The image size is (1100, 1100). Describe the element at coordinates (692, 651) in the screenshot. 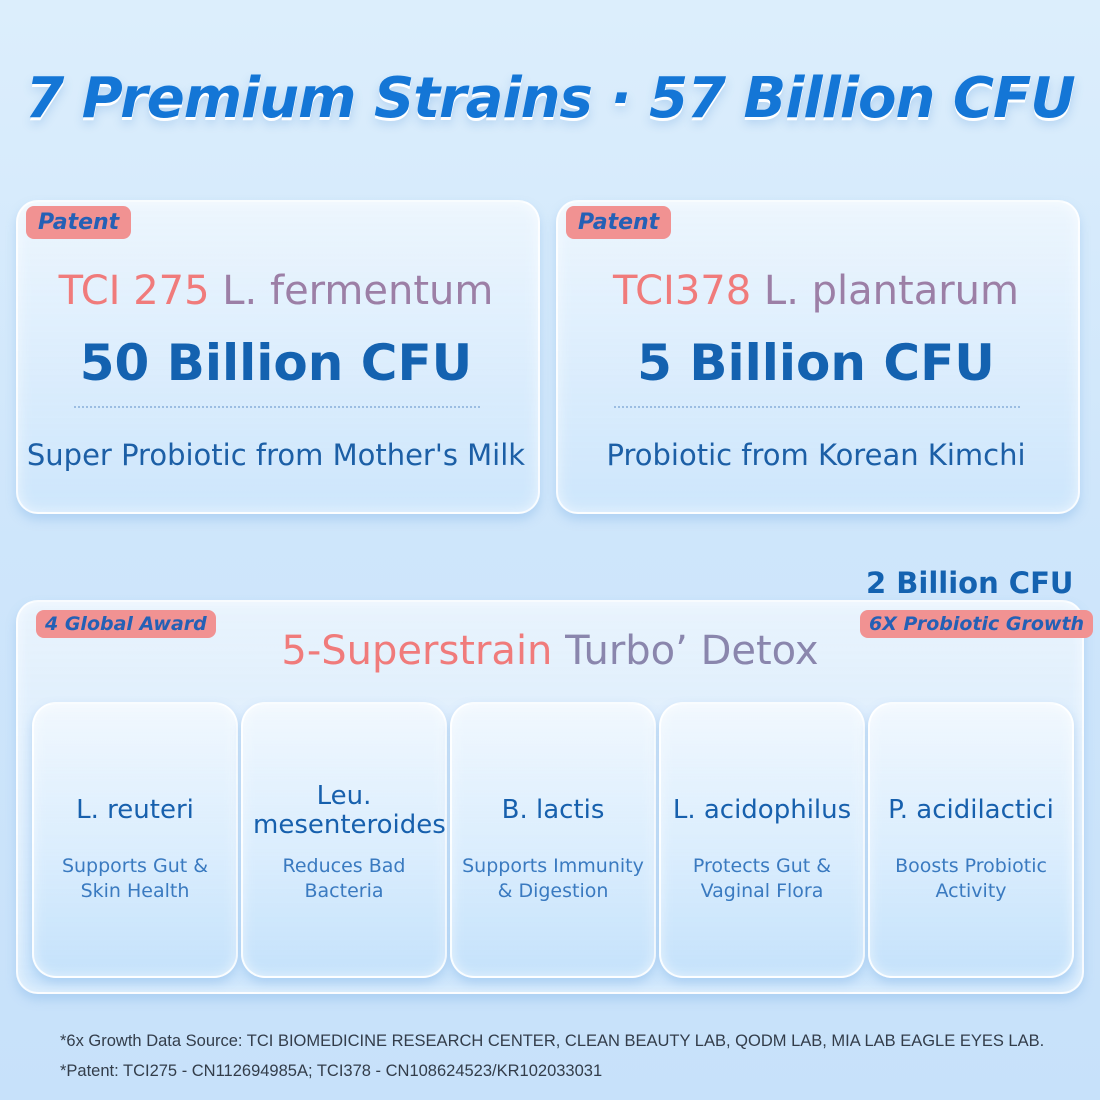

I see `blend-title-part2: Turbo’ Detox` at that location.